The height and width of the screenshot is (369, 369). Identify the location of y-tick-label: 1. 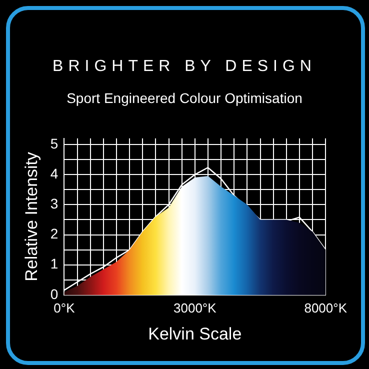
(54, 264).